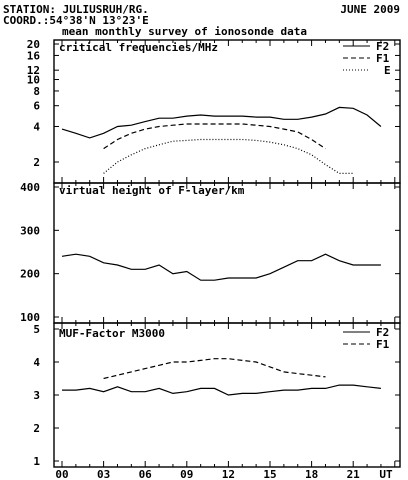 This screenshot has width=408, height=480. I want to click on y-tick-label: 12, so click(33, 70).